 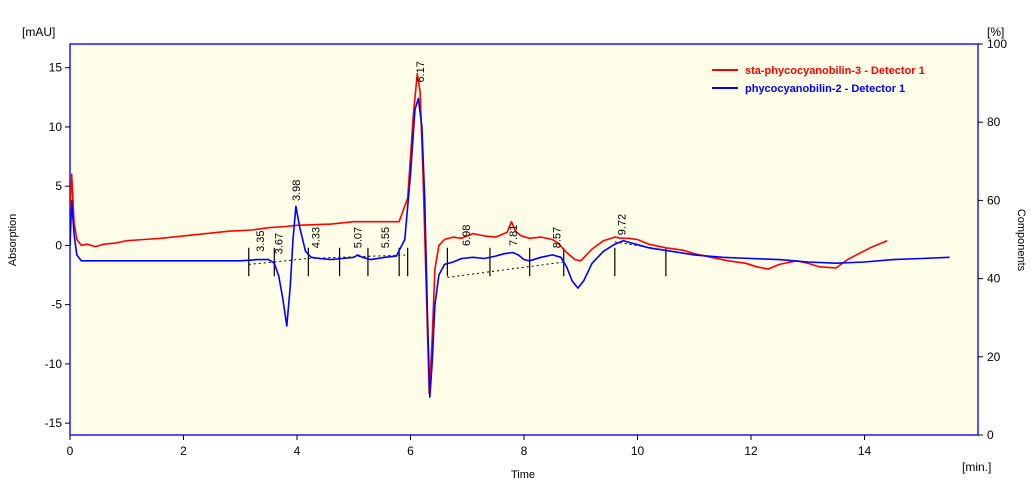 What do you see at coordinates (557, 237) in the screenshot?
I see `peak-label: 8.57` at bounding box center [557, 237].